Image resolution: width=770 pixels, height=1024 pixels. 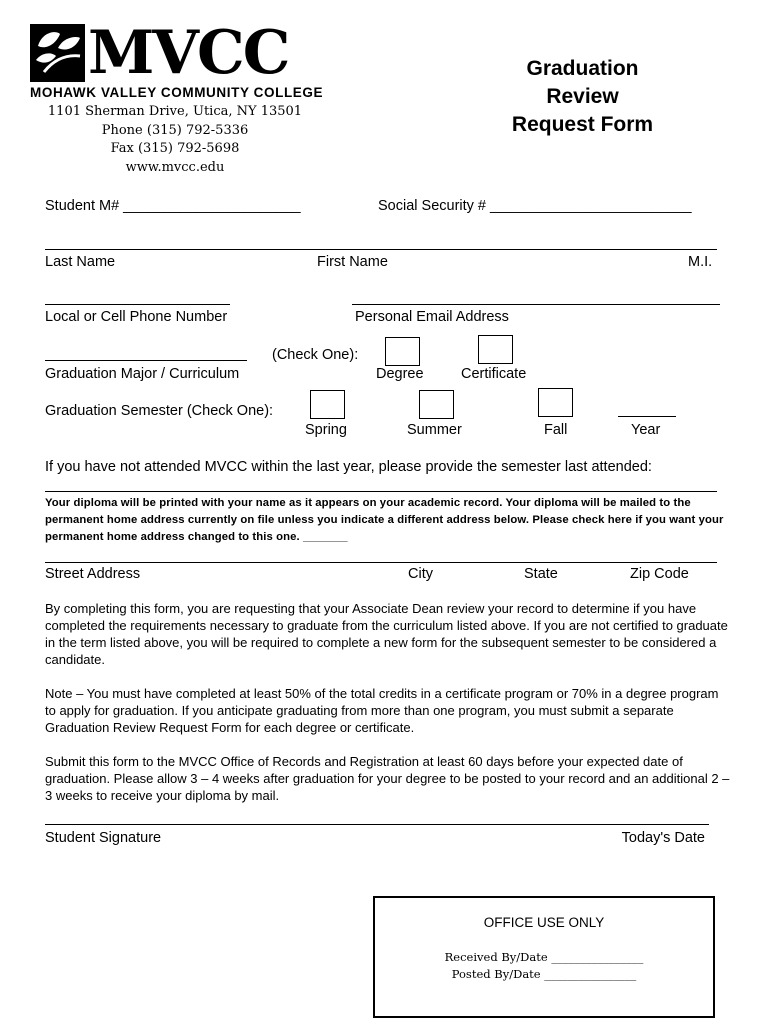 I want to click on degree-label: Degree, so click(x=400, y=374).